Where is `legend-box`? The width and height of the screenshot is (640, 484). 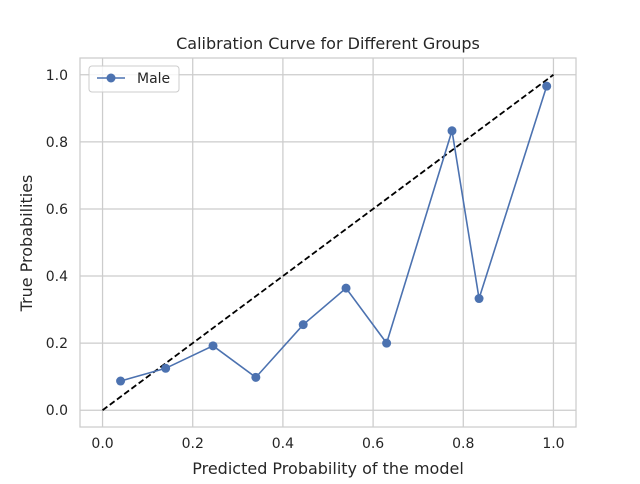
legend-box is located at coordinates (134, 79).